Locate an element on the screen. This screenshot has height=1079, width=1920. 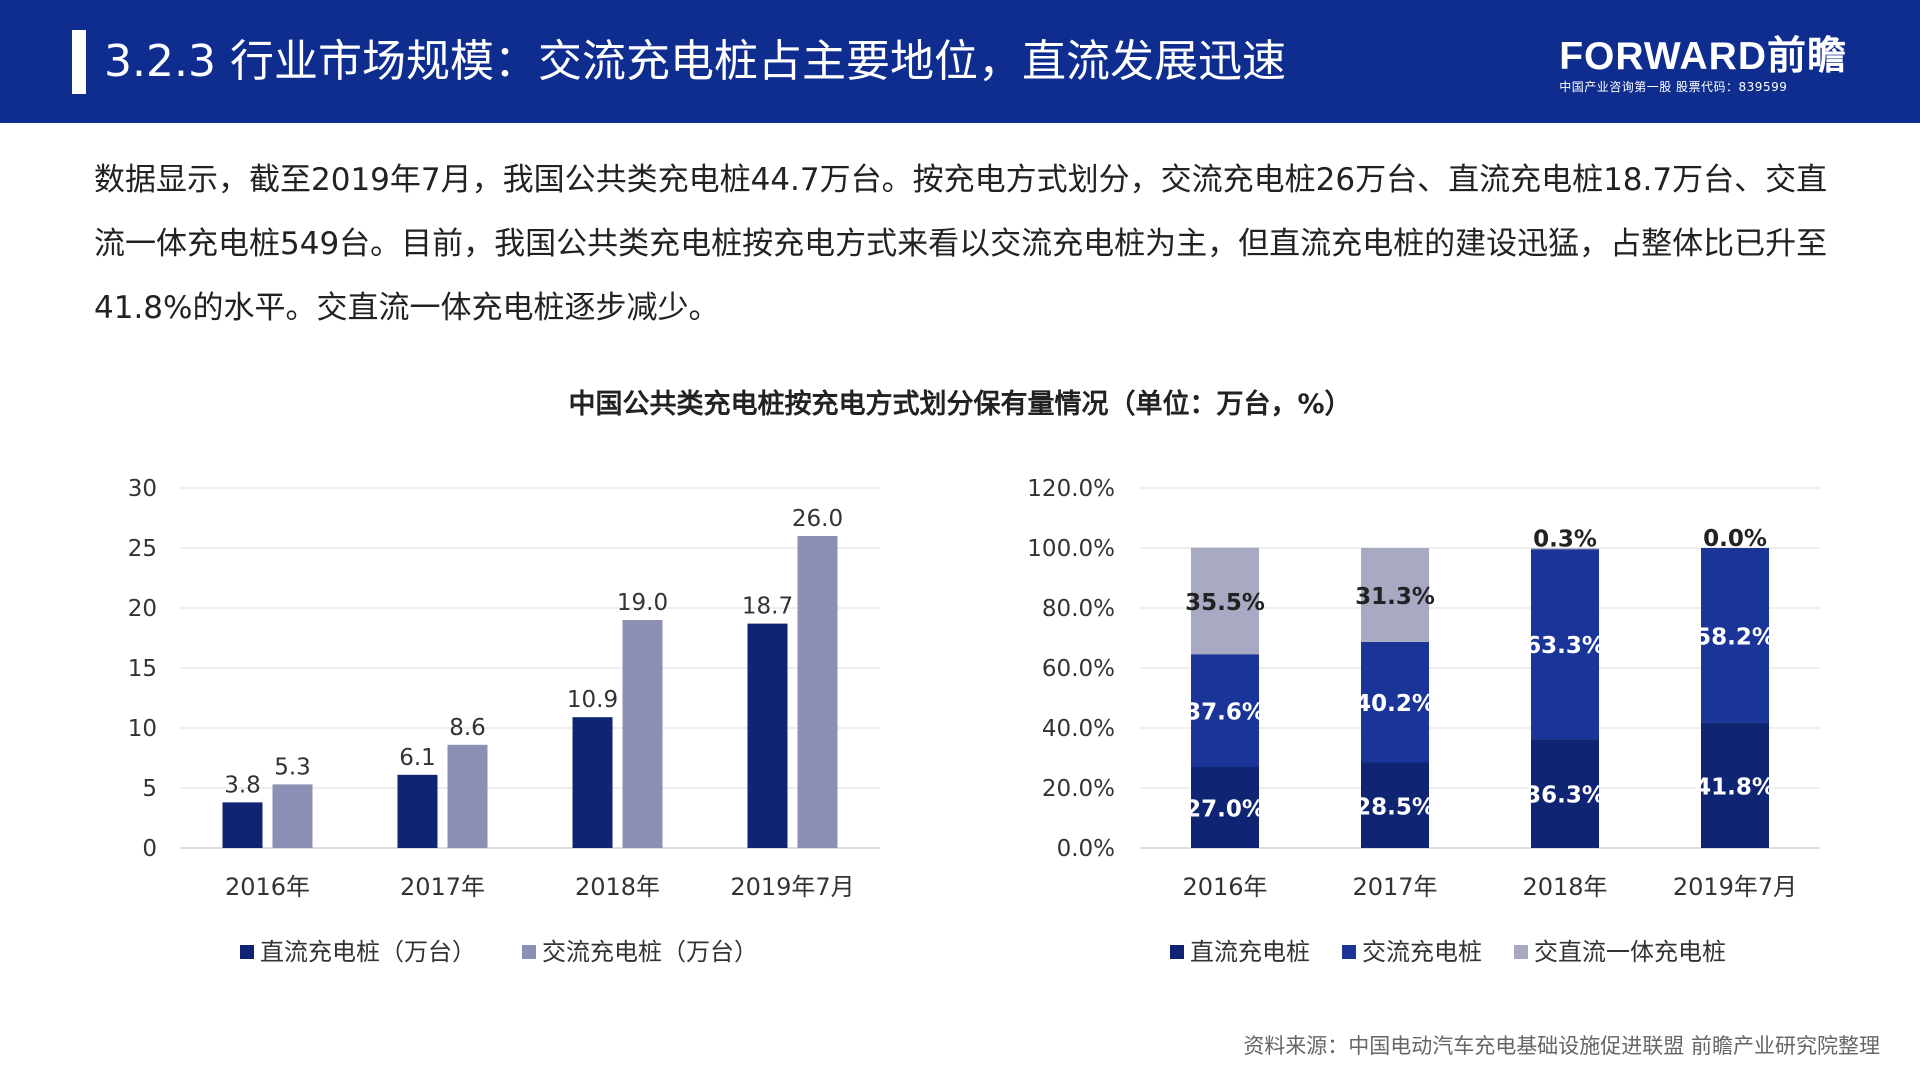
bar-value-label: 8.6 is located at coordinates (467, 728).